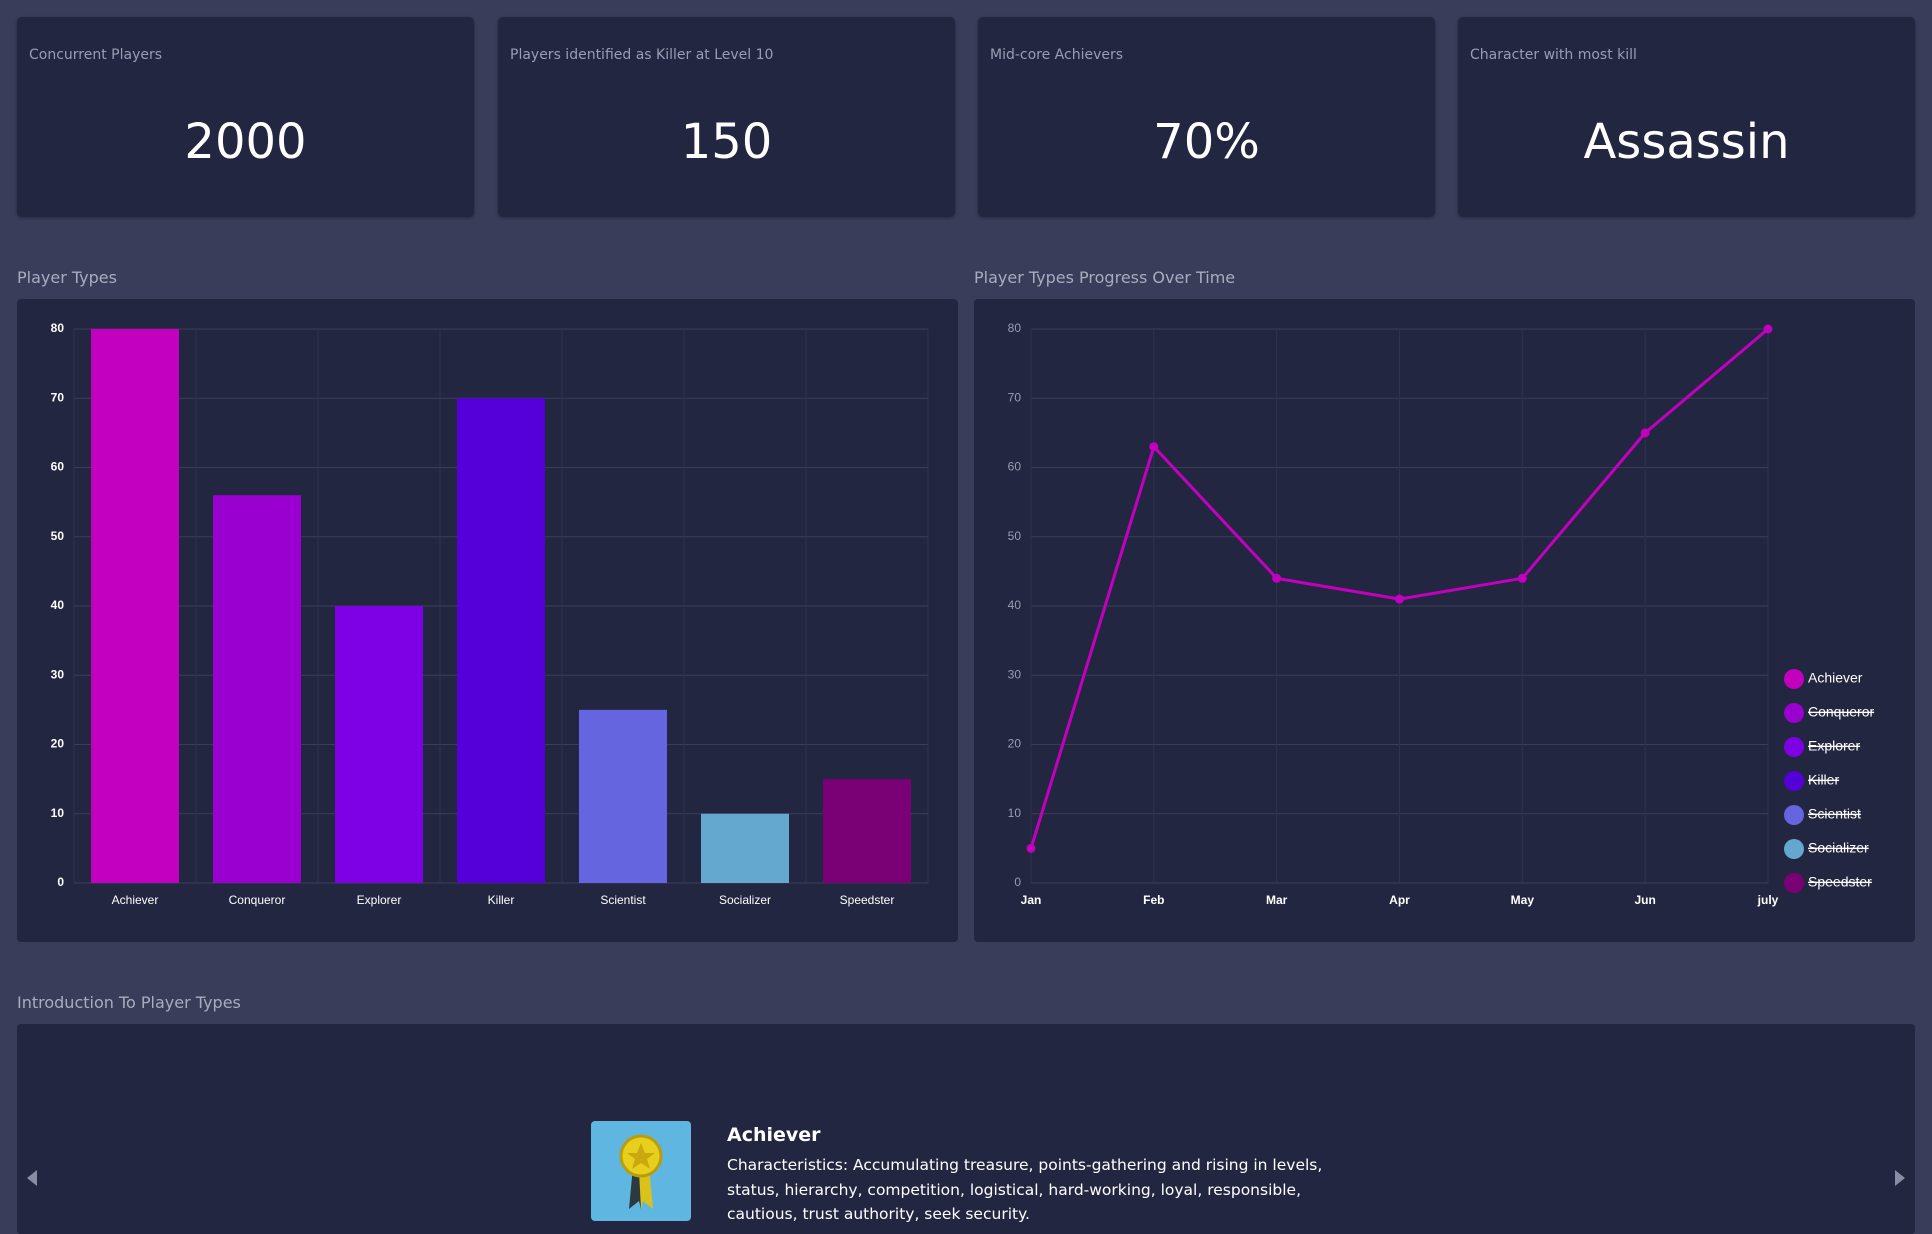 This screenshot has width=1932, height=1234. What do you see at coordinates (1900, 1178) in the screenshot?
I see `next-arrow` at bounding box center [1900, 1178].